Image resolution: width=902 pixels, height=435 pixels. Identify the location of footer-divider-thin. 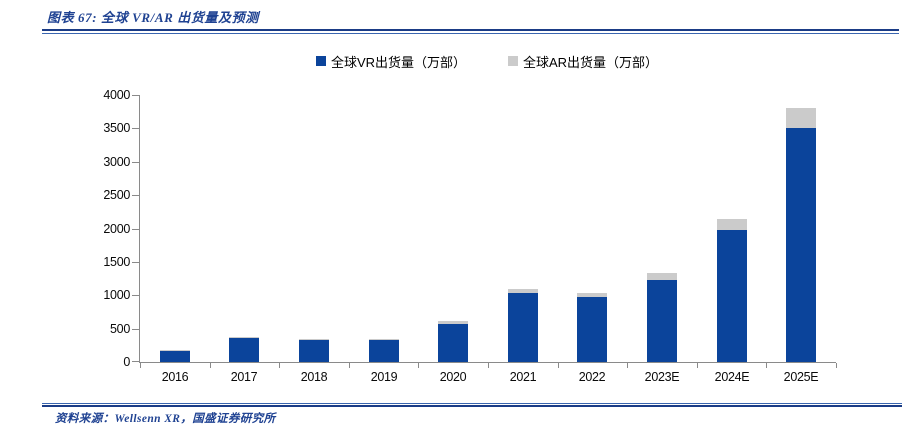
(472, 403).